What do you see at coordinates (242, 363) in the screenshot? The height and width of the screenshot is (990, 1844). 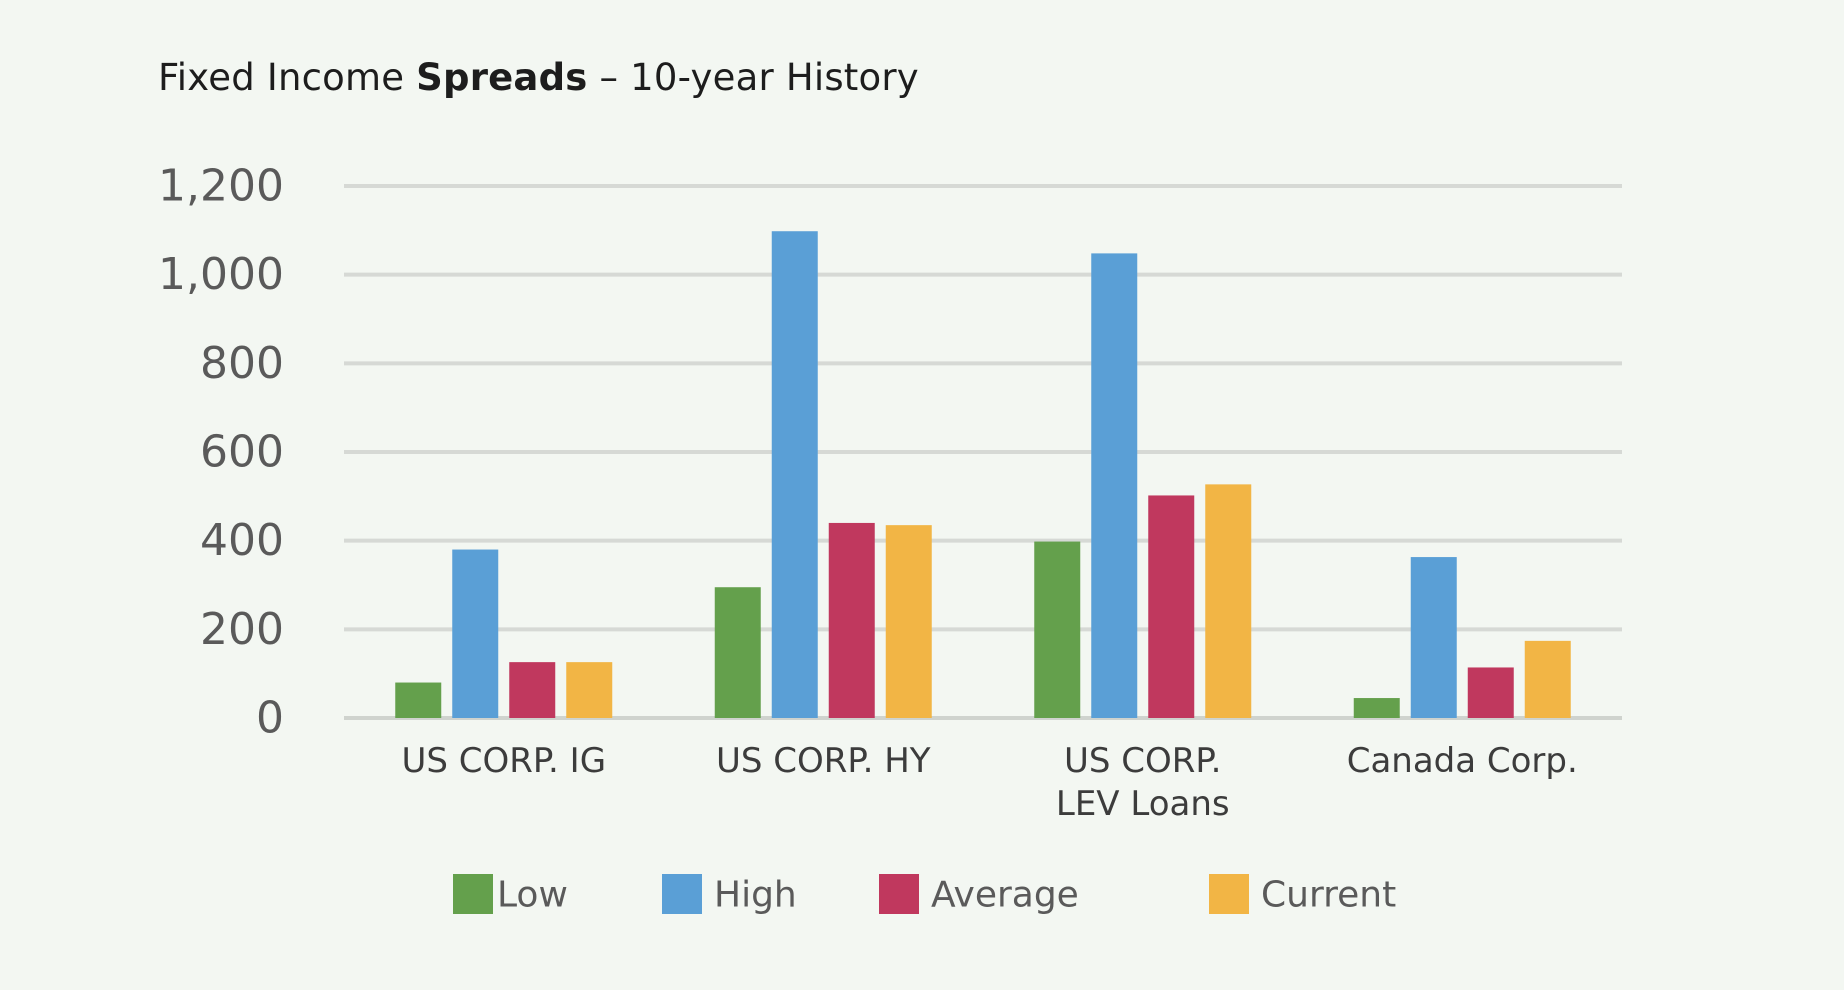 I see `y-tick-label: 800` at bounding box center [242, 363].